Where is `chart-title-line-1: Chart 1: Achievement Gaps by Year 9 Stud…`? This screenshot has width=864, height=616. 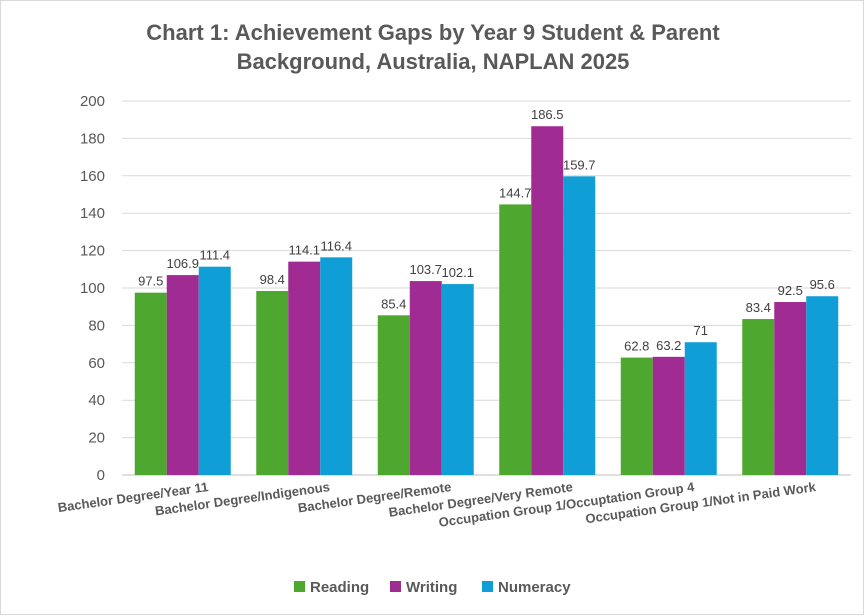
chart-title-line-1: Chart 1: Achievement Gaps by Year 9 Stud… is located at coordinates (433, 32).